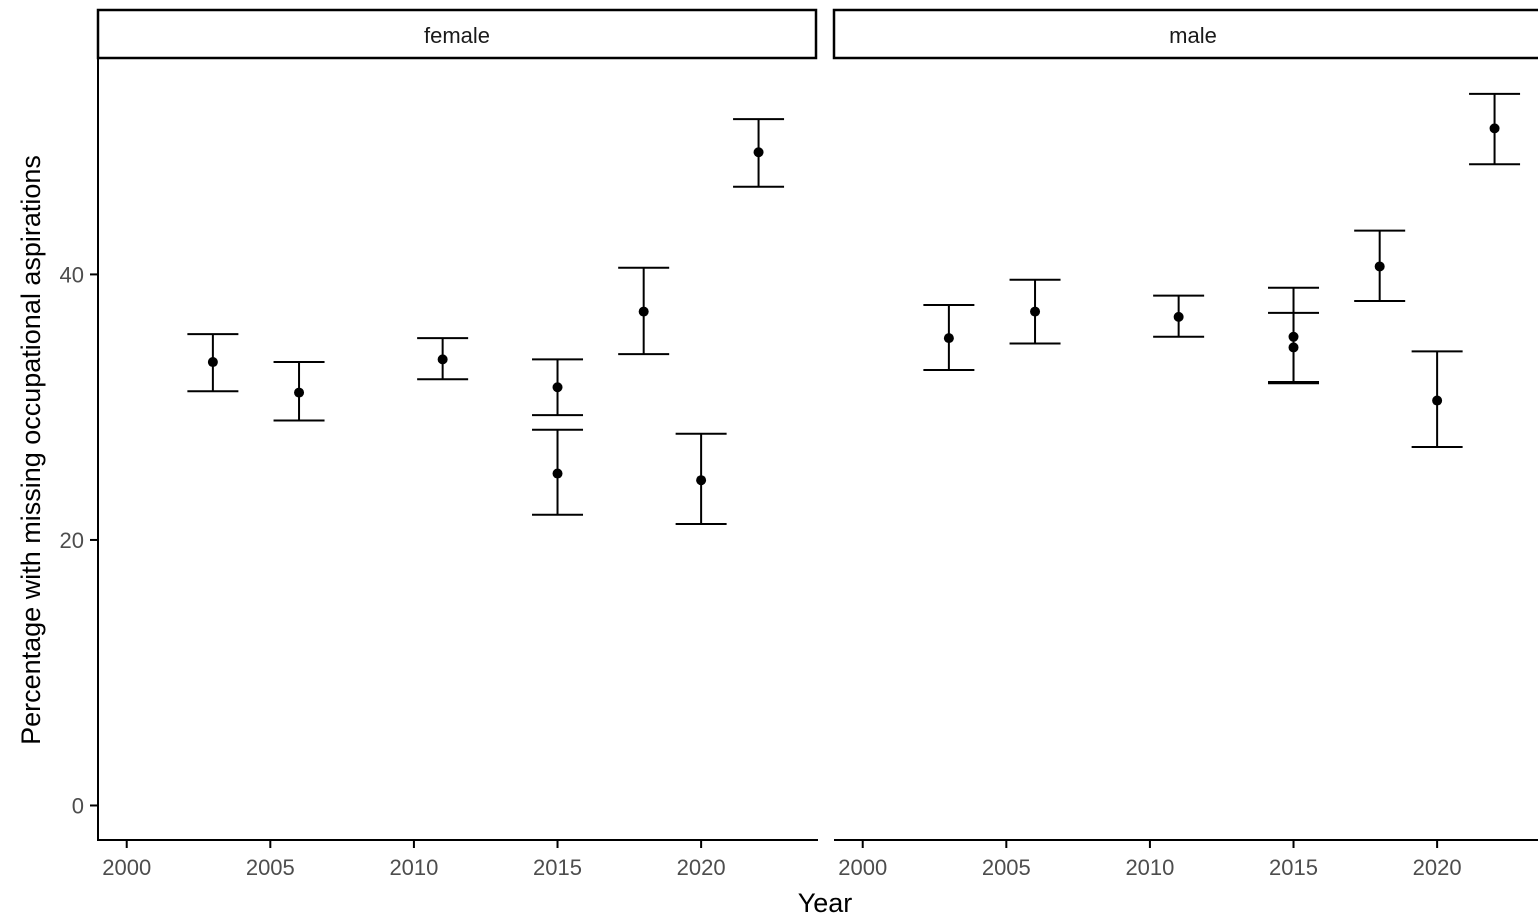 The height and width of the screenshot is (918, 1538). I want to click on y-tick-label: 20, so click(72, 540).